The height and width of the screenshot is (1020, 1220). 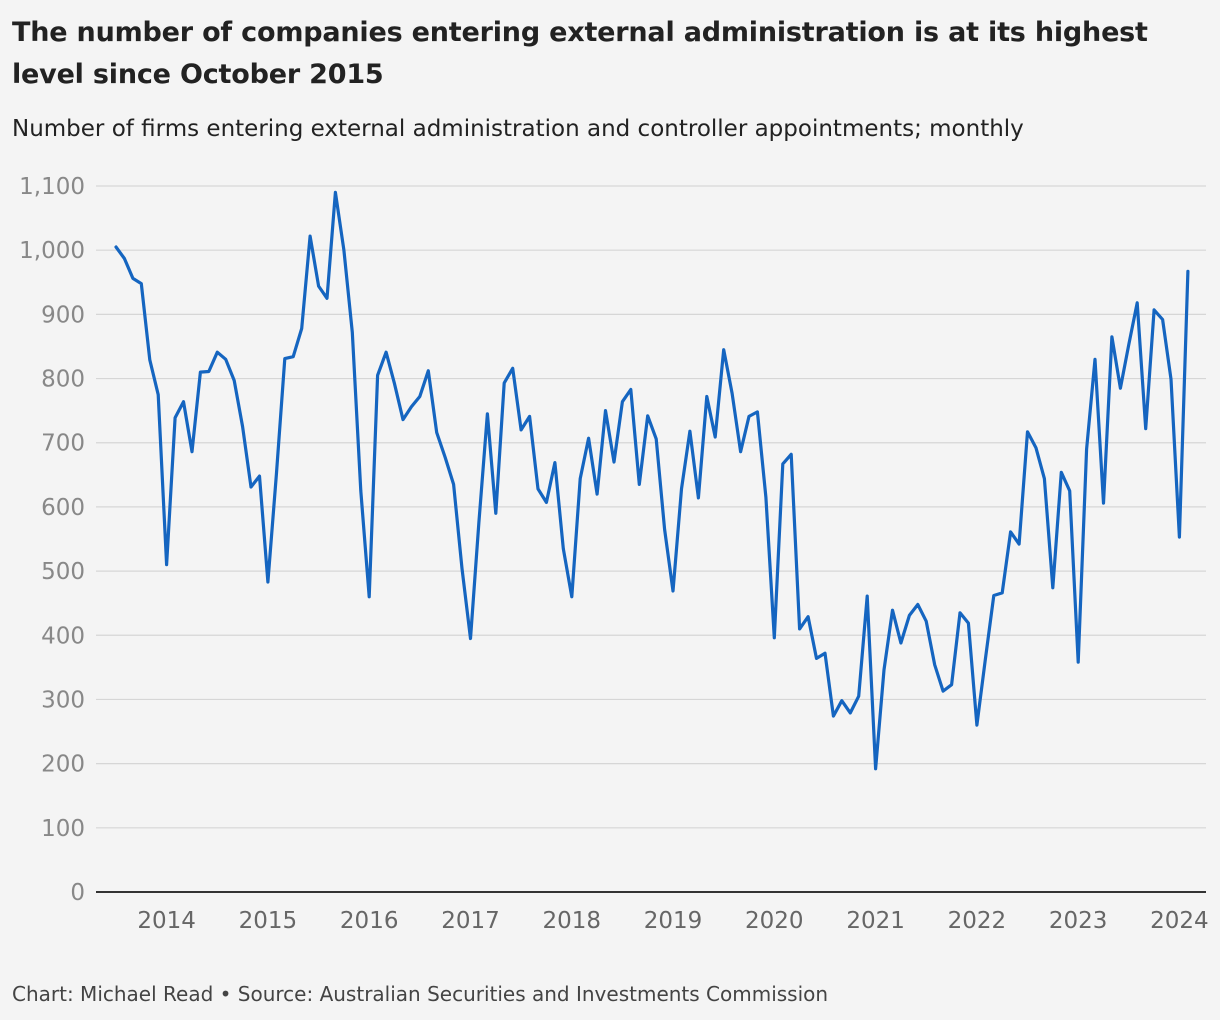 What do you see at coordinates (63, 380) in the screenshot?
I see `y-tick-label: 800` at bounding box center [63, 380].